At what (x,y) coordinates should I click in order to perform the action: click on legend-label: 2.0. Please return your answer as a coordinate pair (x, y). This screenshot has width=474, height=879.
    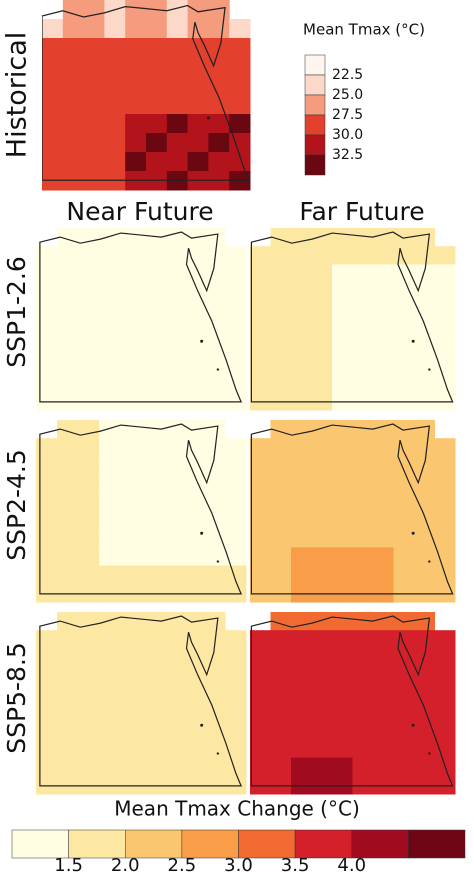
    Looking at the image, I should click on (125, 865).